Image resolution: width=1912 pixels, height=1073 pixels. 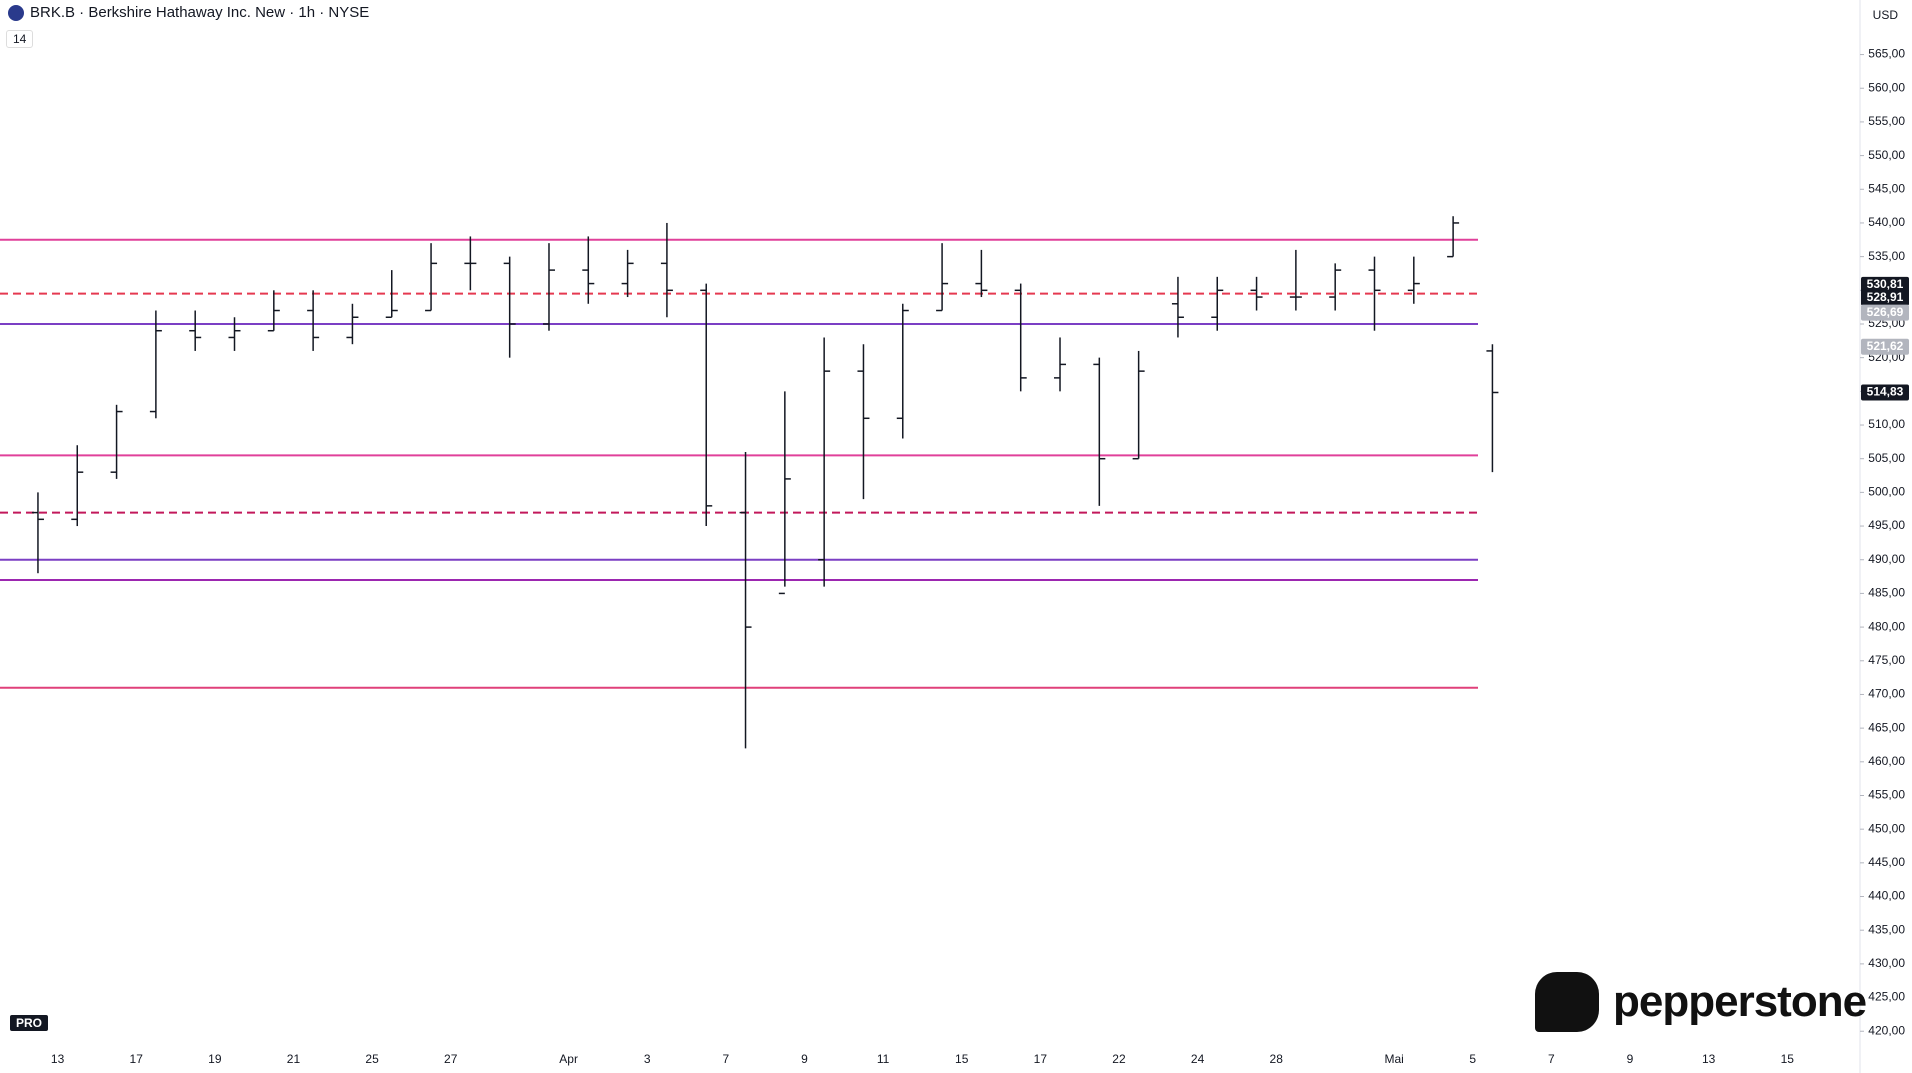 What do you see at coordinates (1886, 424) in the screenshot?
I see `y-tick-label: 510,00` at bounding box center [1886, 424].